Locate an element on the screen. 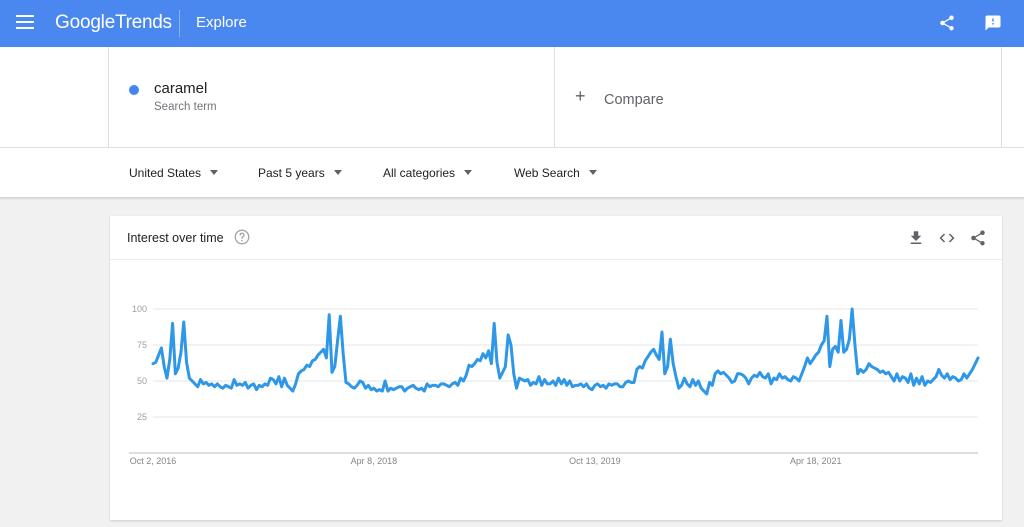 This screenshot has width=1024, height=527. download-icon is located at coordinates (916, 238).